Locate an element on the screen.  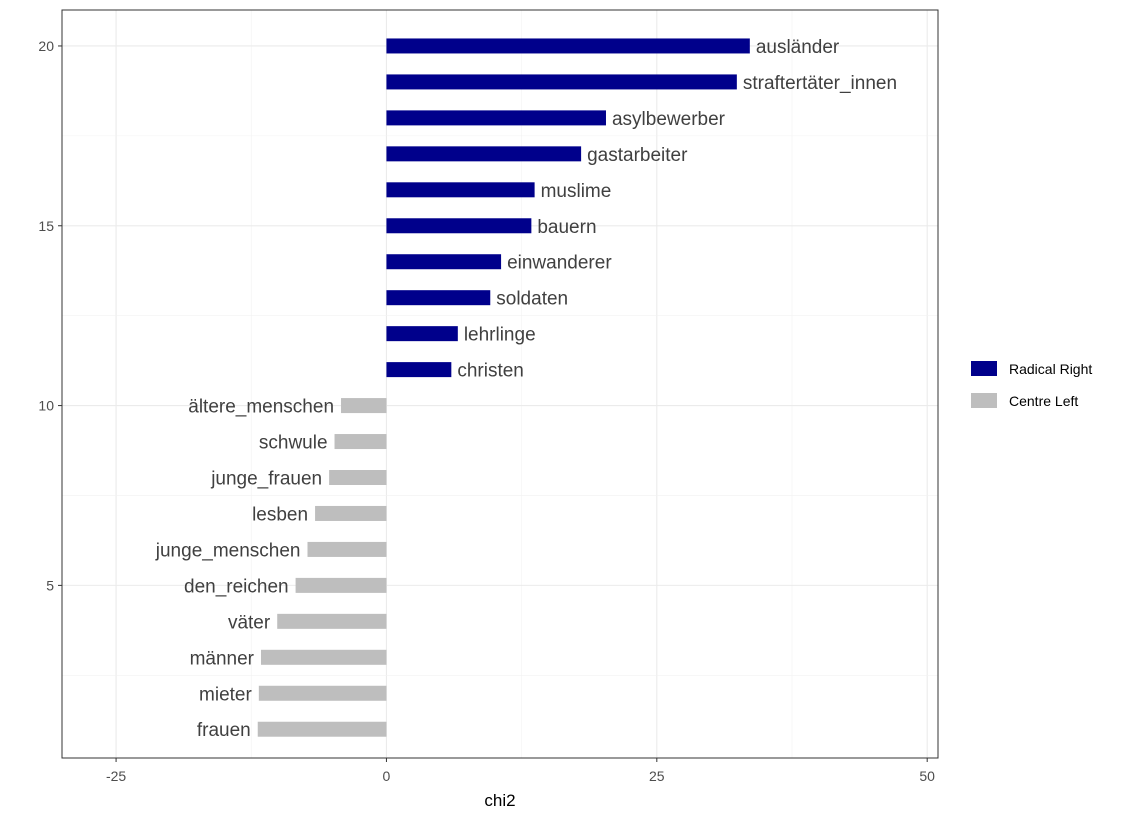
bar-label: lehrlinge is located at coordinates (500, 335).